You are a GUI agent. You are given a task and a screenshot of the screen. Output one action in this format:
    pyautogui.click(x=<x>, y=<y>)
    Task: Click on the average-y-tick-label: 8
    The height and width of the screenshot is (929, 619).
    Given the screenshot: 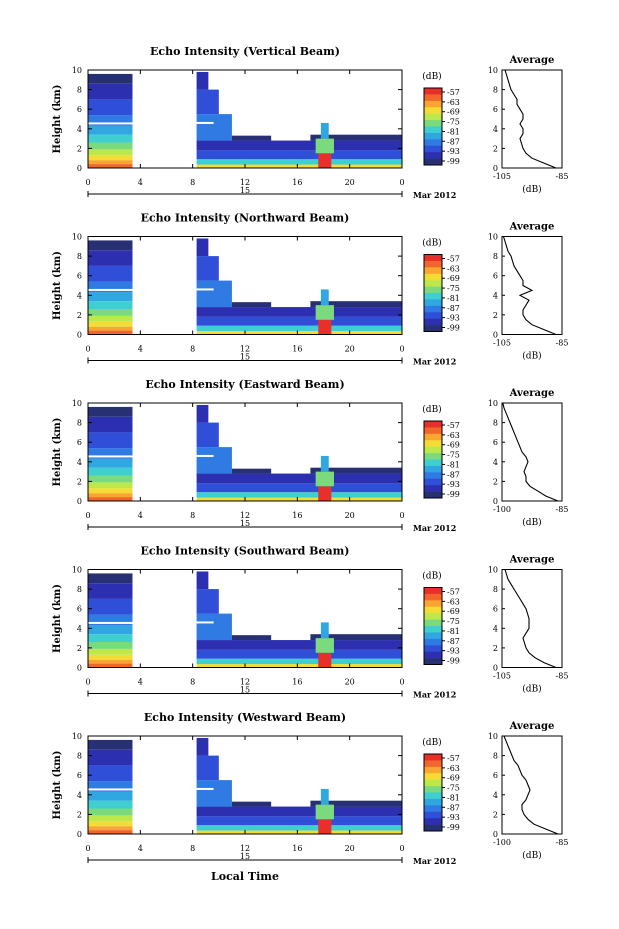 What is the action you would take?
    pyautogui.click(x=495, y=589)
    